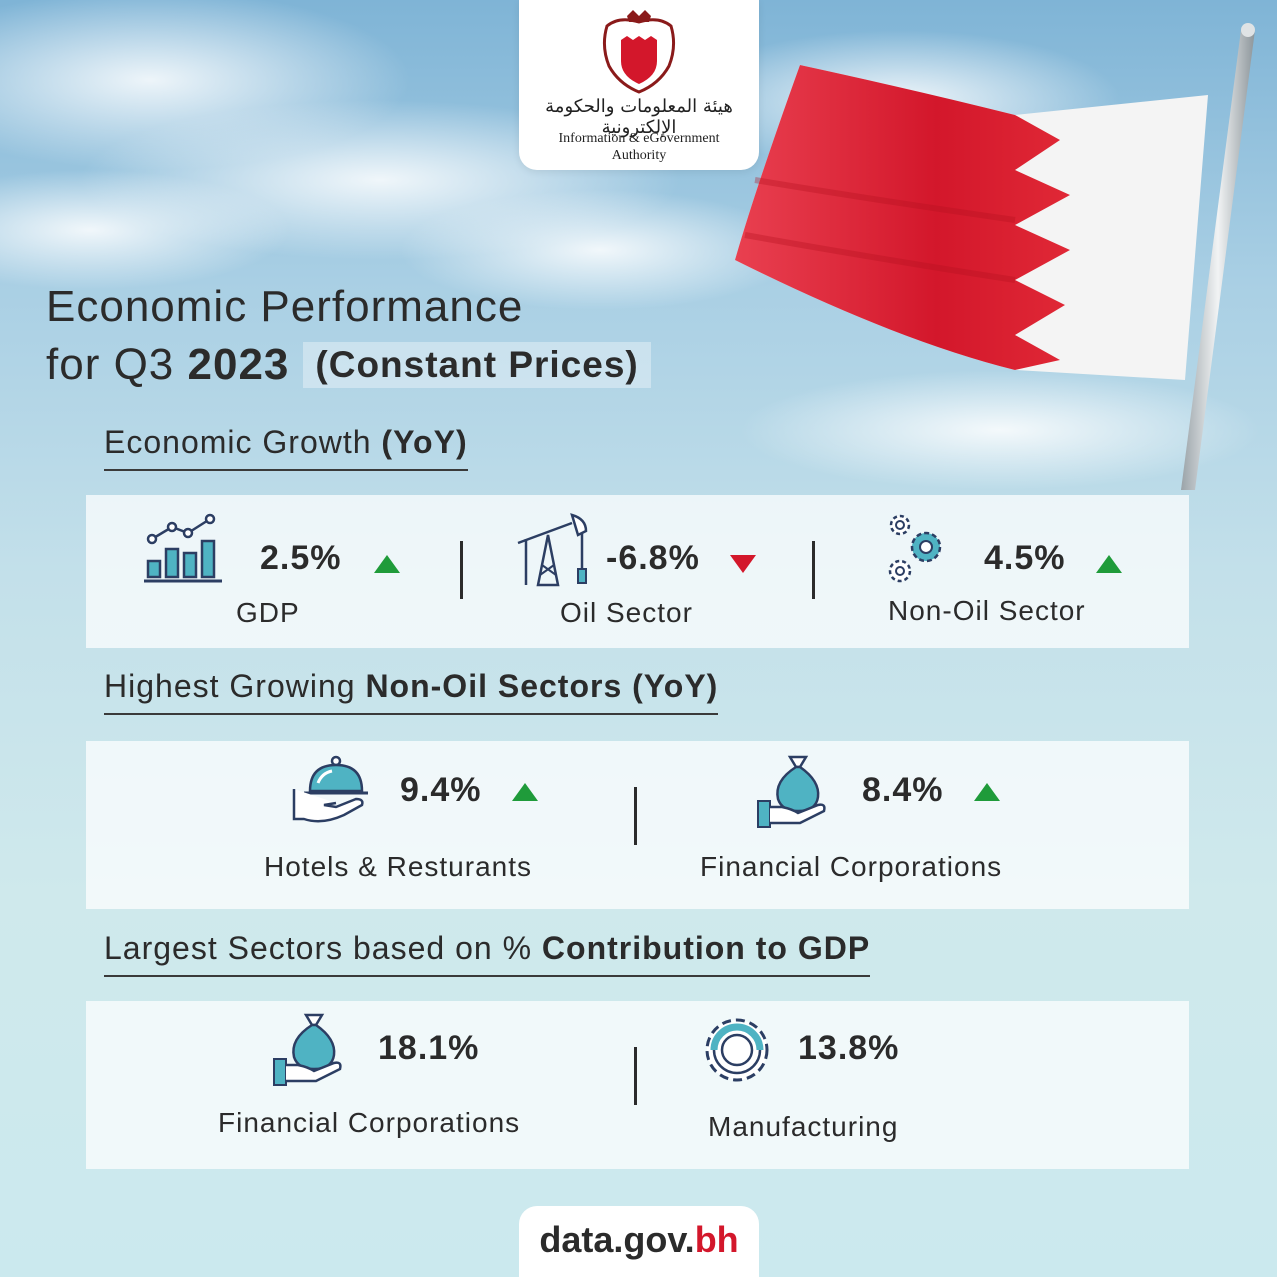  What do you see at coordinates (987, 610) in the screenshot?
I see `non-oil-sector-label: Non-Oil Sector` at bounding box center [987, 610].